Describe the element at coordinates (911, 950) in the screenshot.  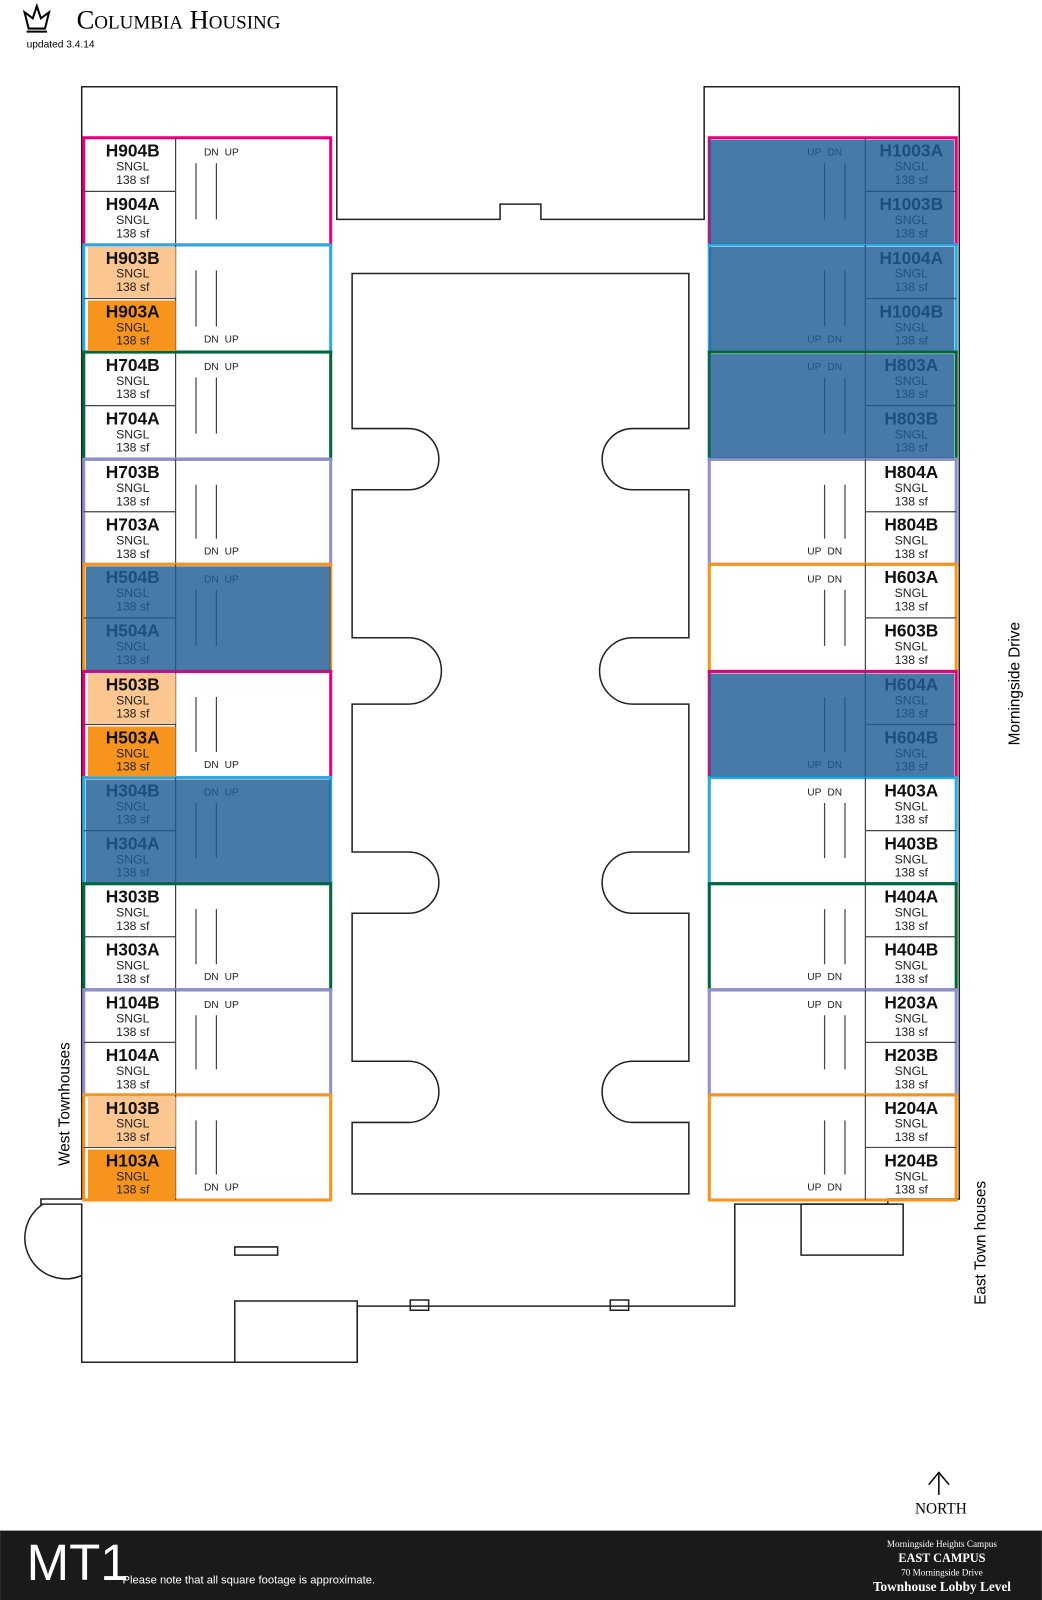
I see `room-label: H404B` at that location.